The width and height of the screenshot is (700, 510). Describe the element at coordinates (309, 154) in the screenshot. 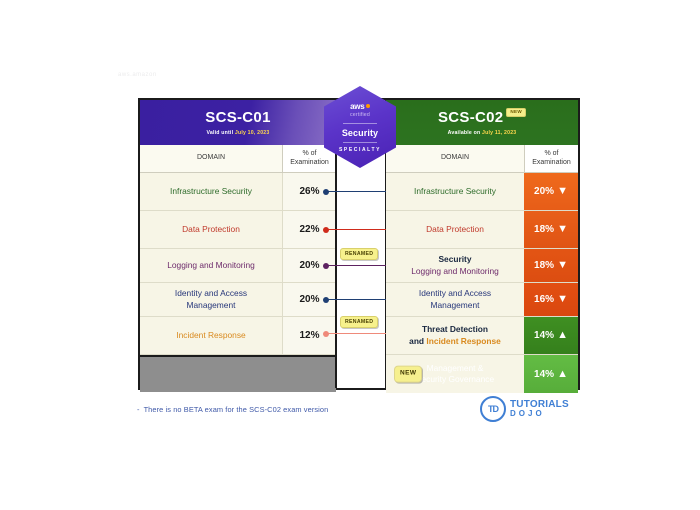

I see `left-col-pct-line1: % of` at that location.